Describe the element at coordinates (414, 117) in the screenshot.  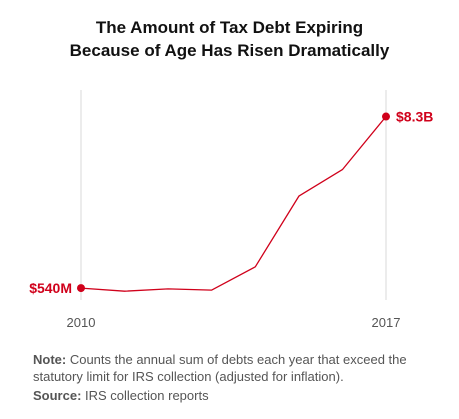
I see `end-value-label: $8.3B` at that location.